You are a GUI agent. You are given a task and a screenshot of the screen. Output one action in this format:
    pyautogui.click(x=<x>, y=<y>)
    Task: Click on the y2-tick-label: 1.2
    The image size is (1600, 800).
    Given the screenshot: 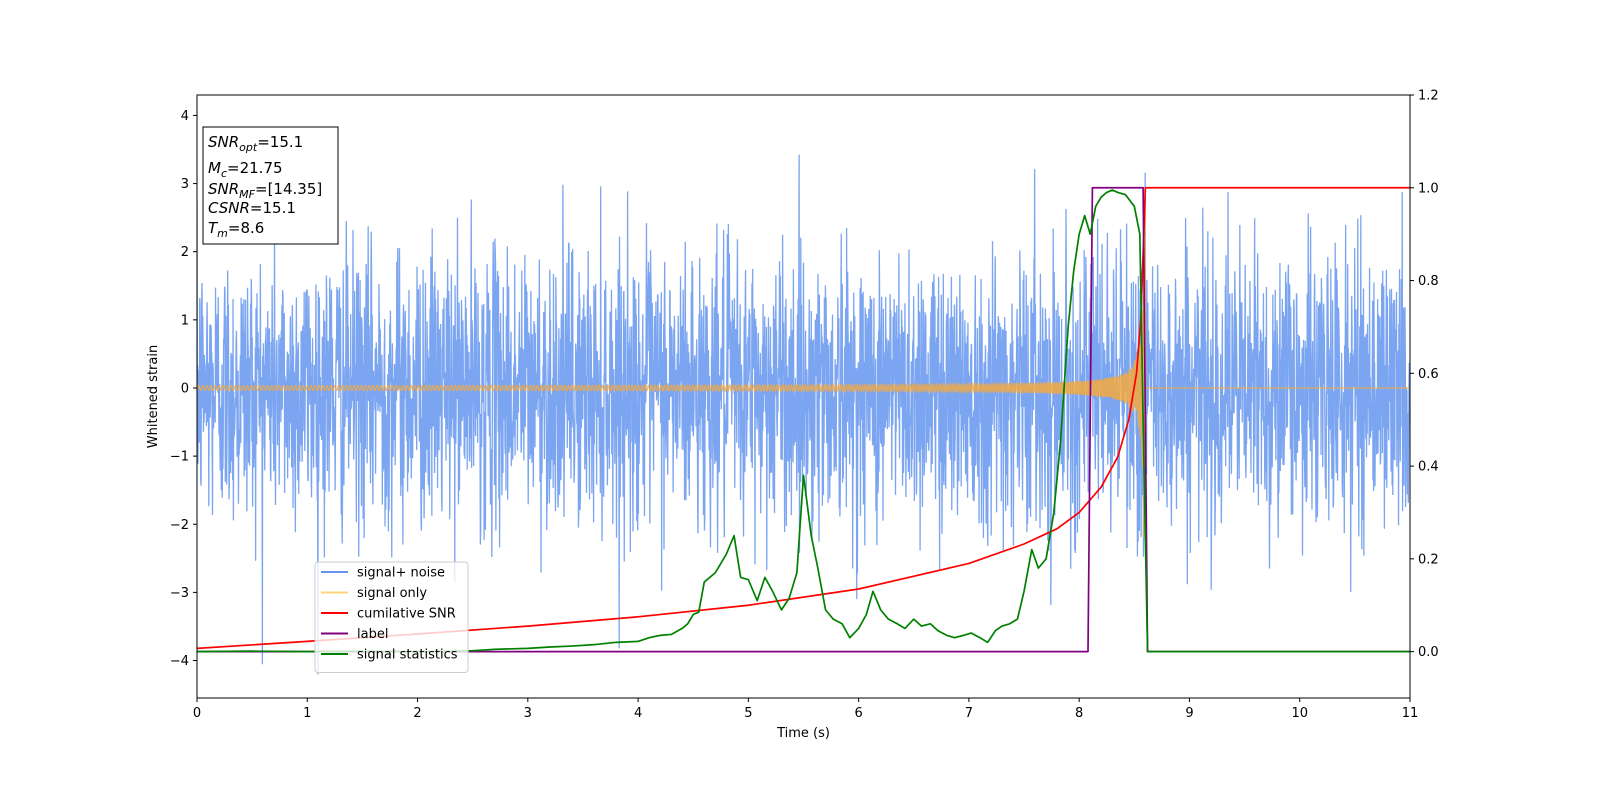 What is the action you would take?
    pyautogui.click(x=1428, y=96)
    